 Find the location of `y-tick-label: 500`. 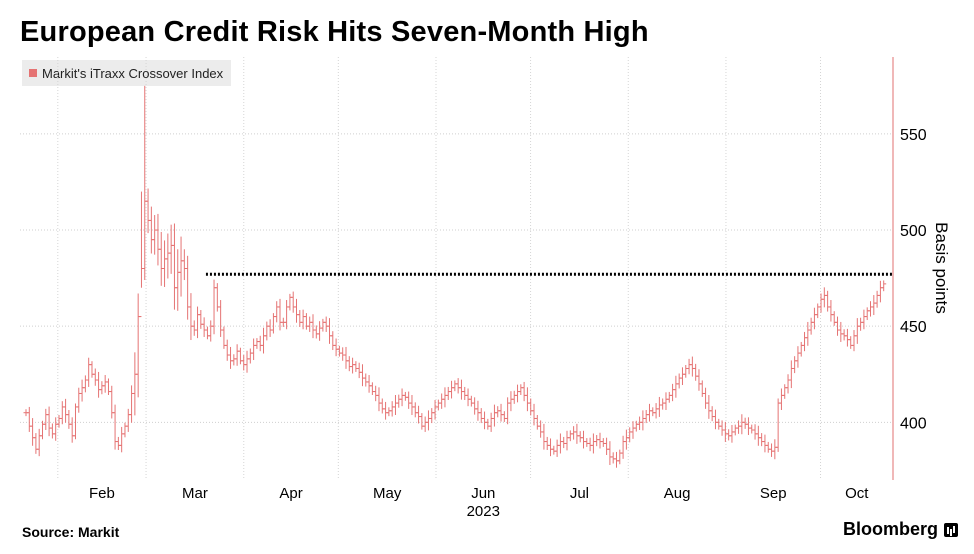

y-tick-label: 500 is located at coordinates (913, 231).